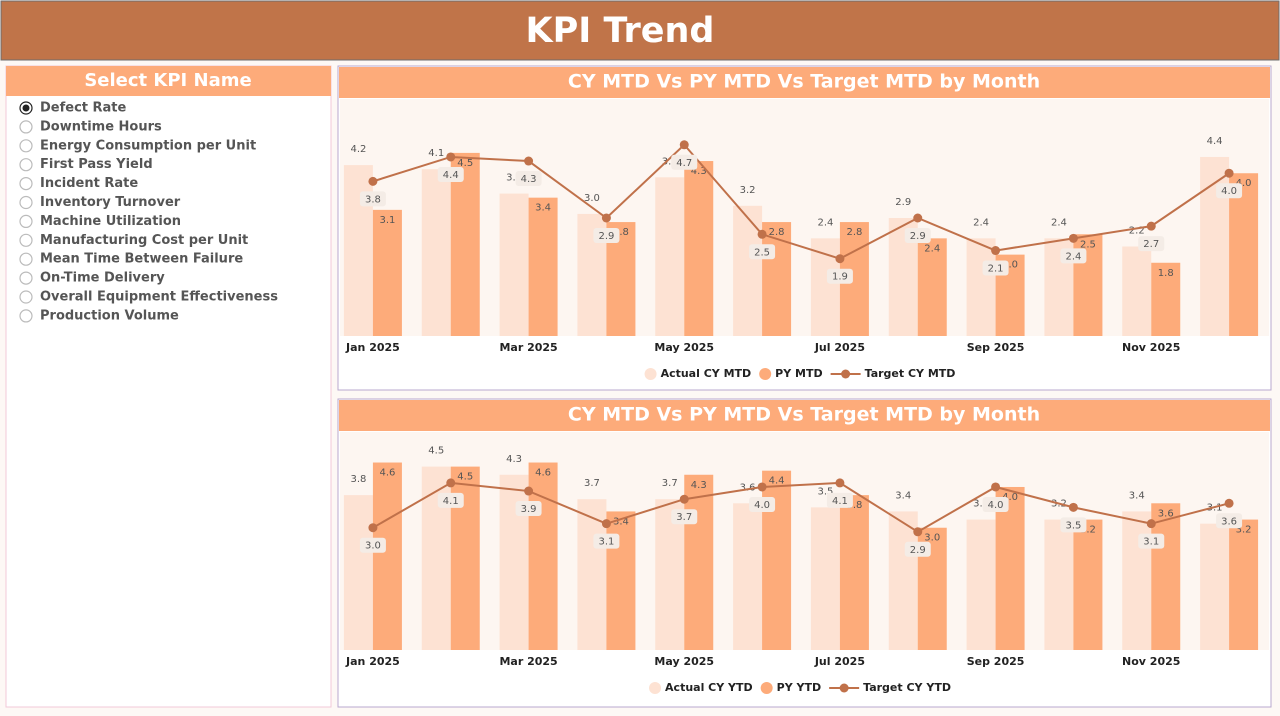  I want to click on line, so click(801, 201).